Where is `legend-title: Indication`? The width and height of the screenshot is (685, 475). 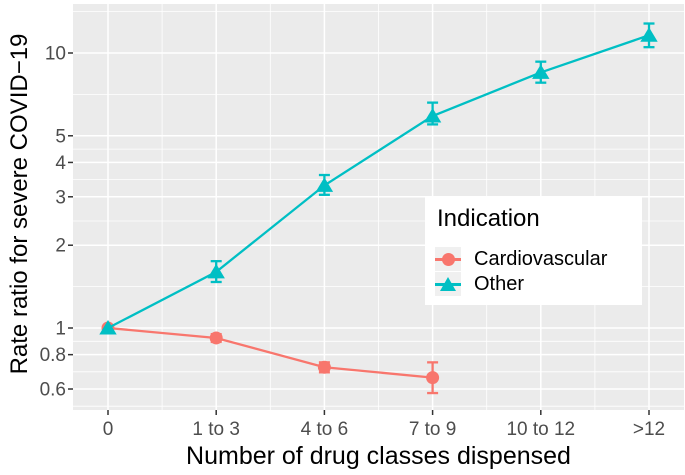 legend-title: Indication is located at coordinates (488, 218).